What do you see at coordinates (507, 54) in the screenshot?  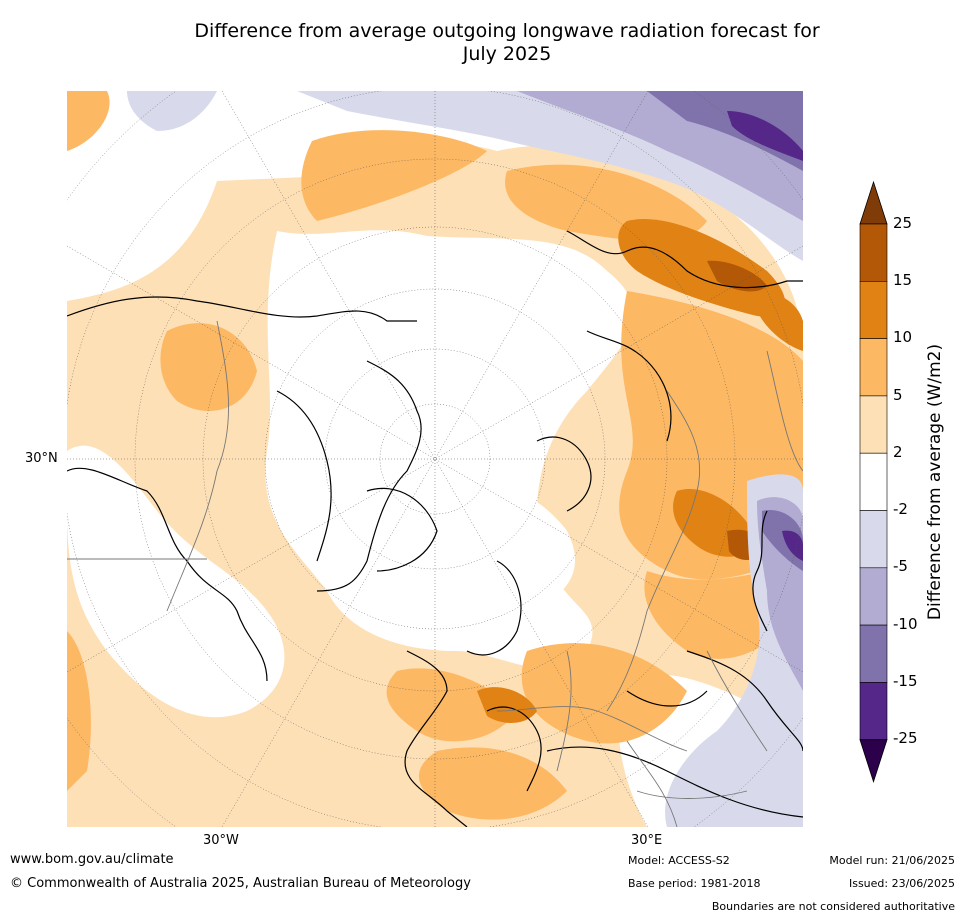 I see `title-line-2: July 2025` at bounding box center [507, 54].